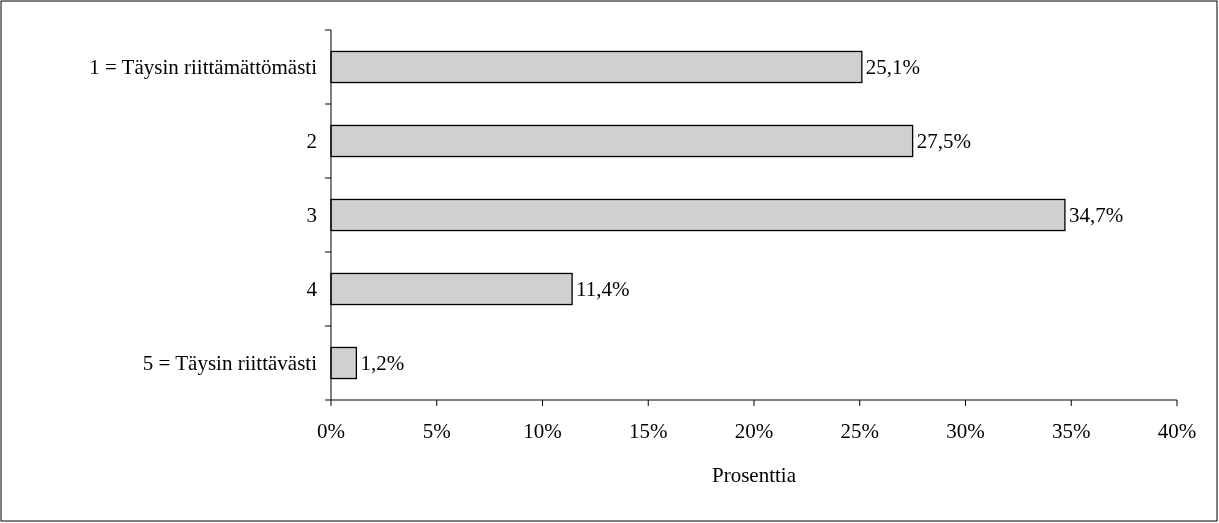 The width and height of the screenshot is (1219, 523). What do you see at coordinates (648, 431) in the screenshot?
I see `x-tick-label: 15%` at bounding box center [648, 431].